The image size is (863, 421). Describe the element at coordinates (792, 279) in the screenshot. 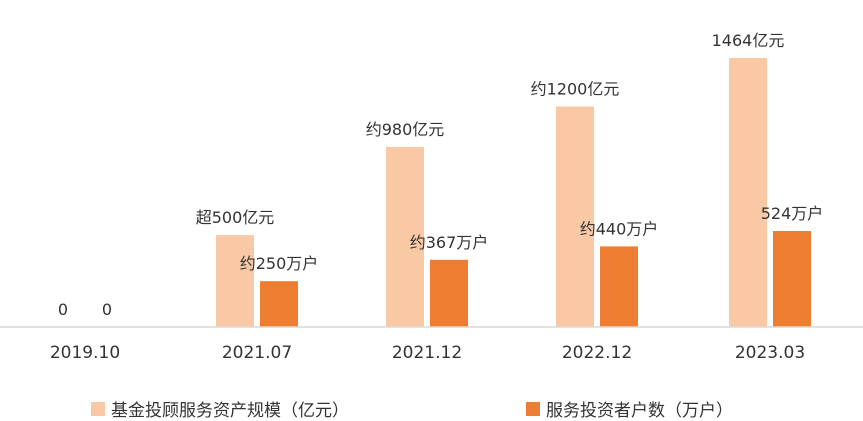

I see `bar-series-1-2023.03` at that location.